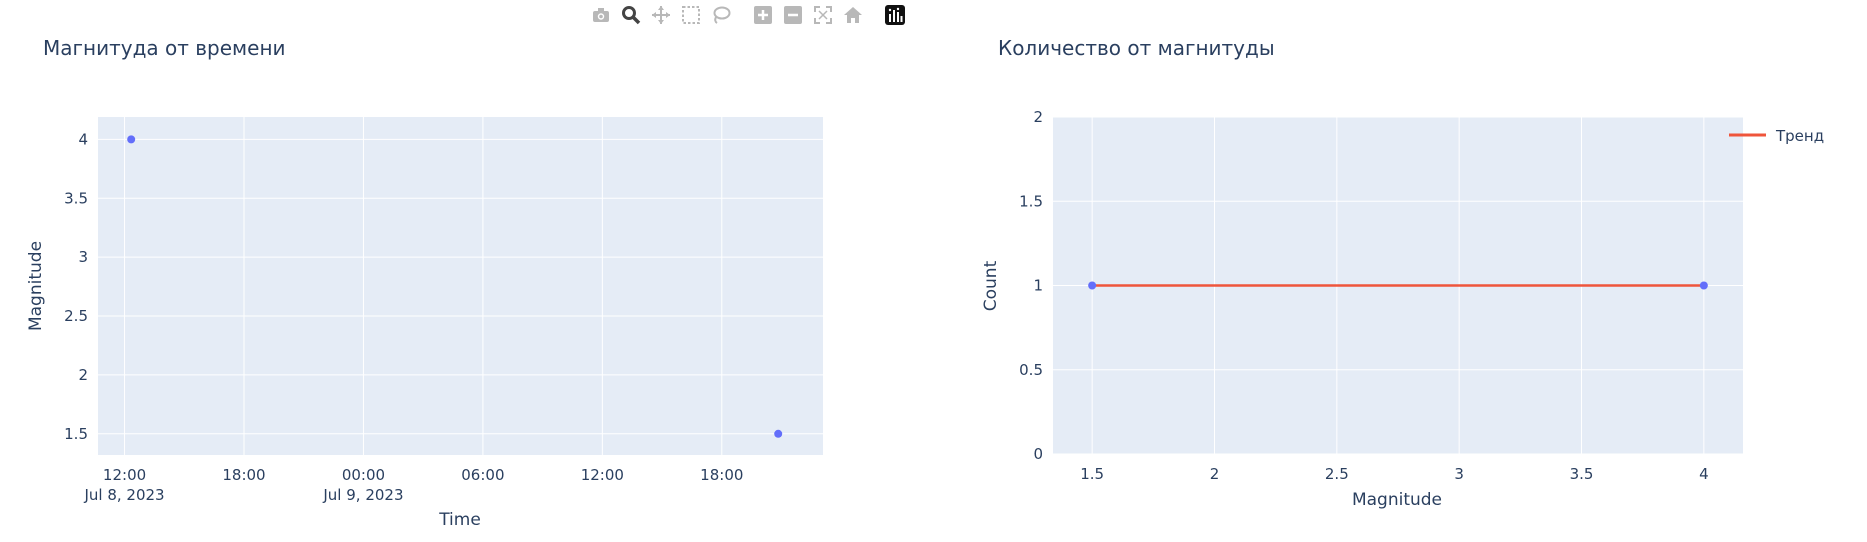  What do you see at coordinates (83, 375) in the screenshot?
I see `chart-left-y-tick-label: 2` at bounding box center [83, 375].